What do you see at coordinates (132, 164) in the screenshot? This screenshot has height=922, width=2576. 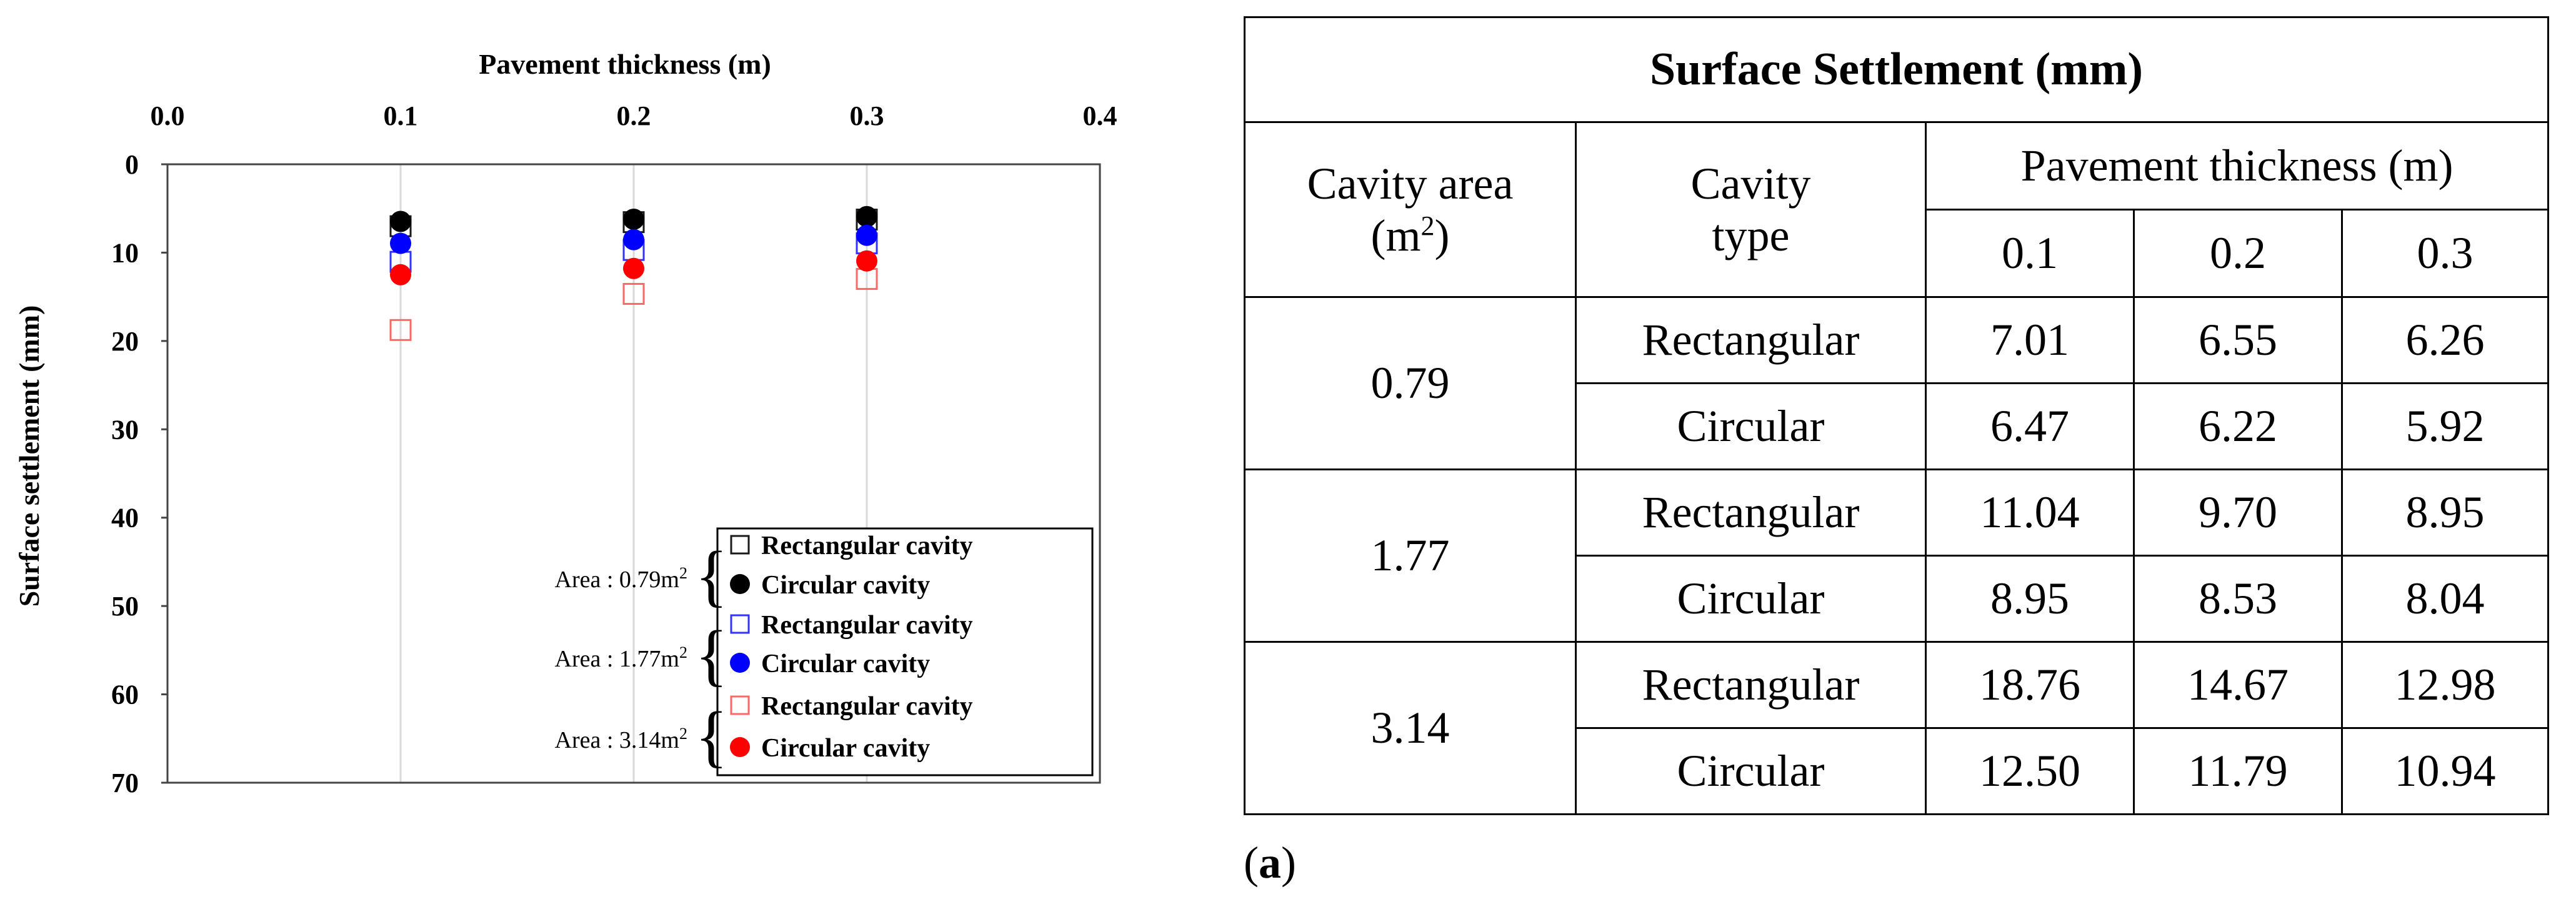 I see `y-tick-label: 0` at bounding box center [132, 164].